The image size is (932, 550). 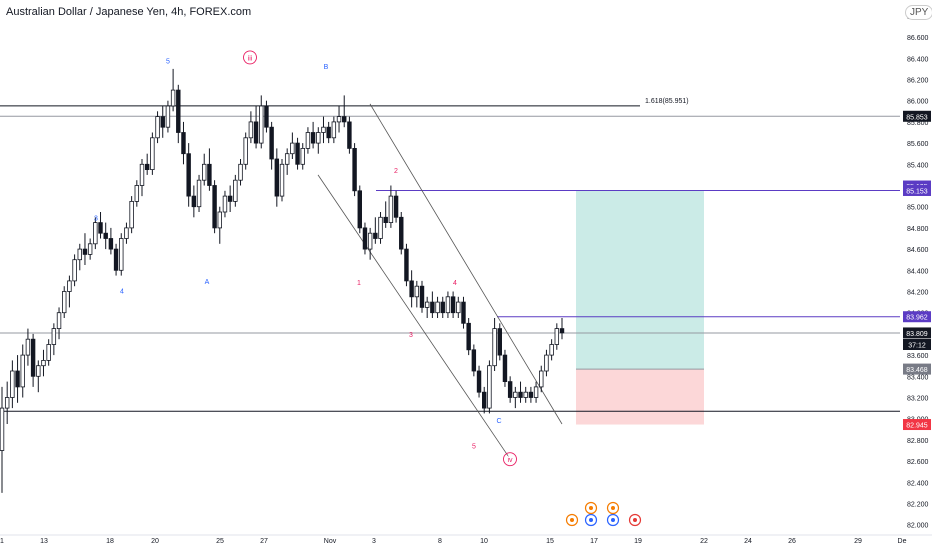 I want to click on wave-label: A, so click(x=207, y=282).